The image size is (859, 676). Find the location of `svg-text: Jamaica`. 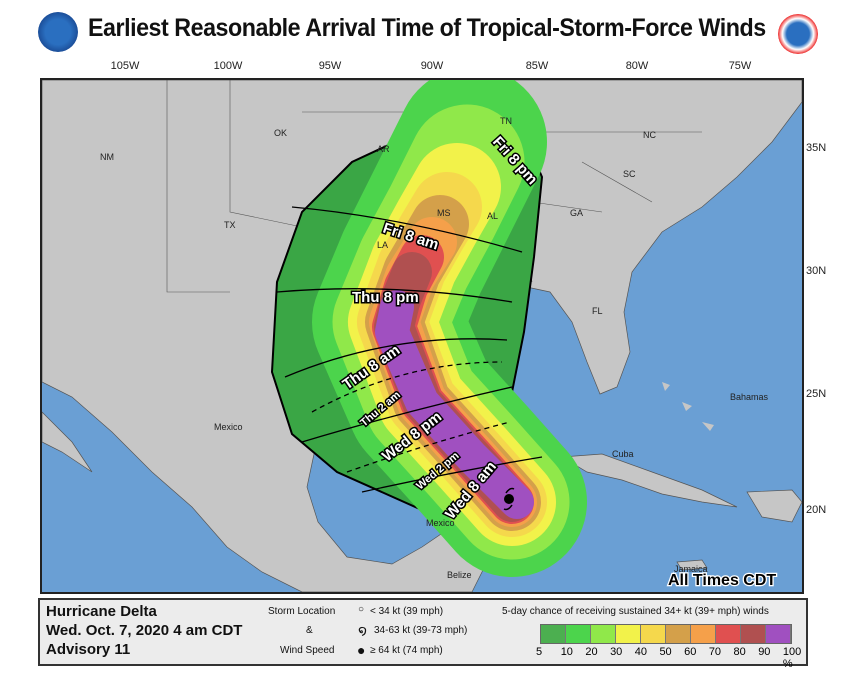

svg-text: Jamaica is located at coordinates (691, 569).